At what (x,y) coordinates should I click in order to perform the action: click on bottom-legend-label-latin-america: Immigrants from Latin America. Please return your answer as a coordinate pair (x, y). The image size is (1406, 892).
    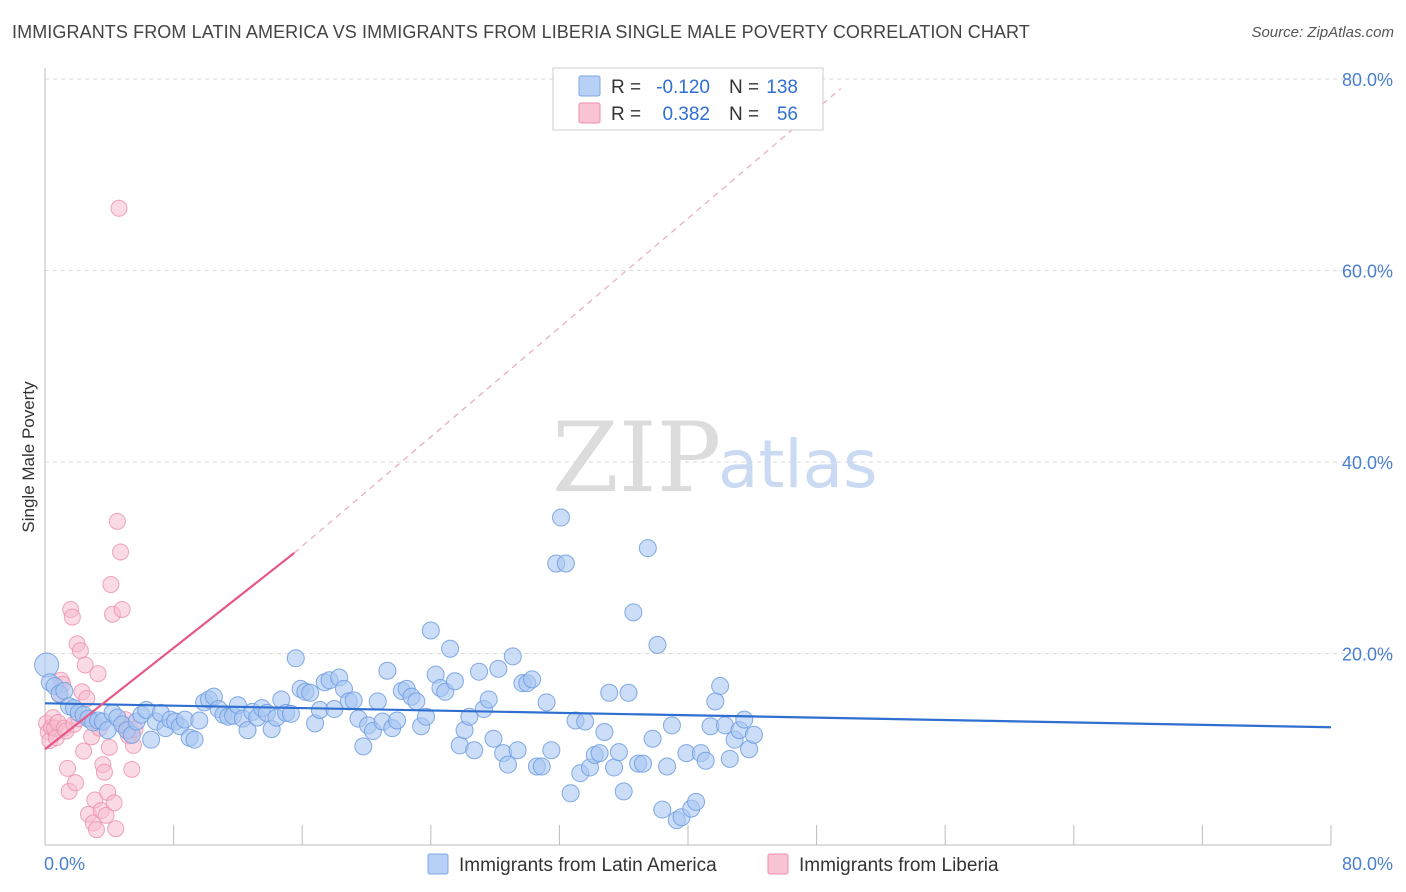
    Looking at the image, I should click on (588, 865).